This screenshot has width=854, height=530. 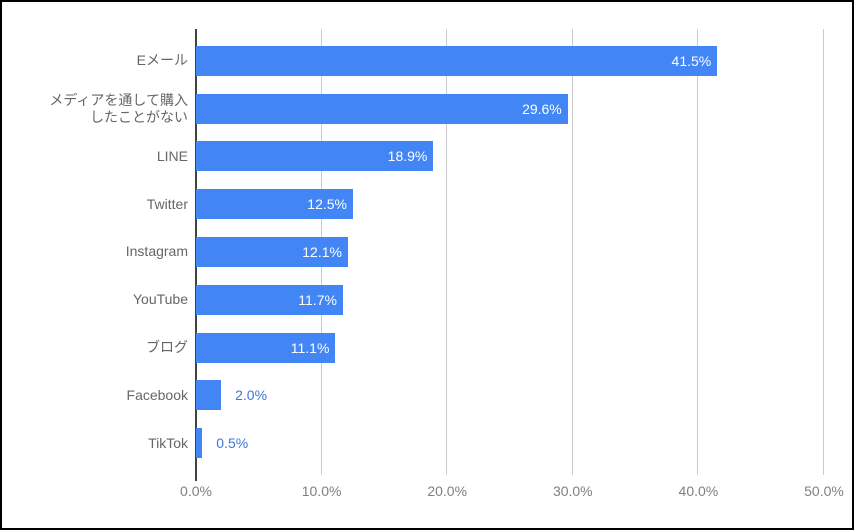 I want to click on bar-value-label: 12.5%, so click(x=327, y=204).